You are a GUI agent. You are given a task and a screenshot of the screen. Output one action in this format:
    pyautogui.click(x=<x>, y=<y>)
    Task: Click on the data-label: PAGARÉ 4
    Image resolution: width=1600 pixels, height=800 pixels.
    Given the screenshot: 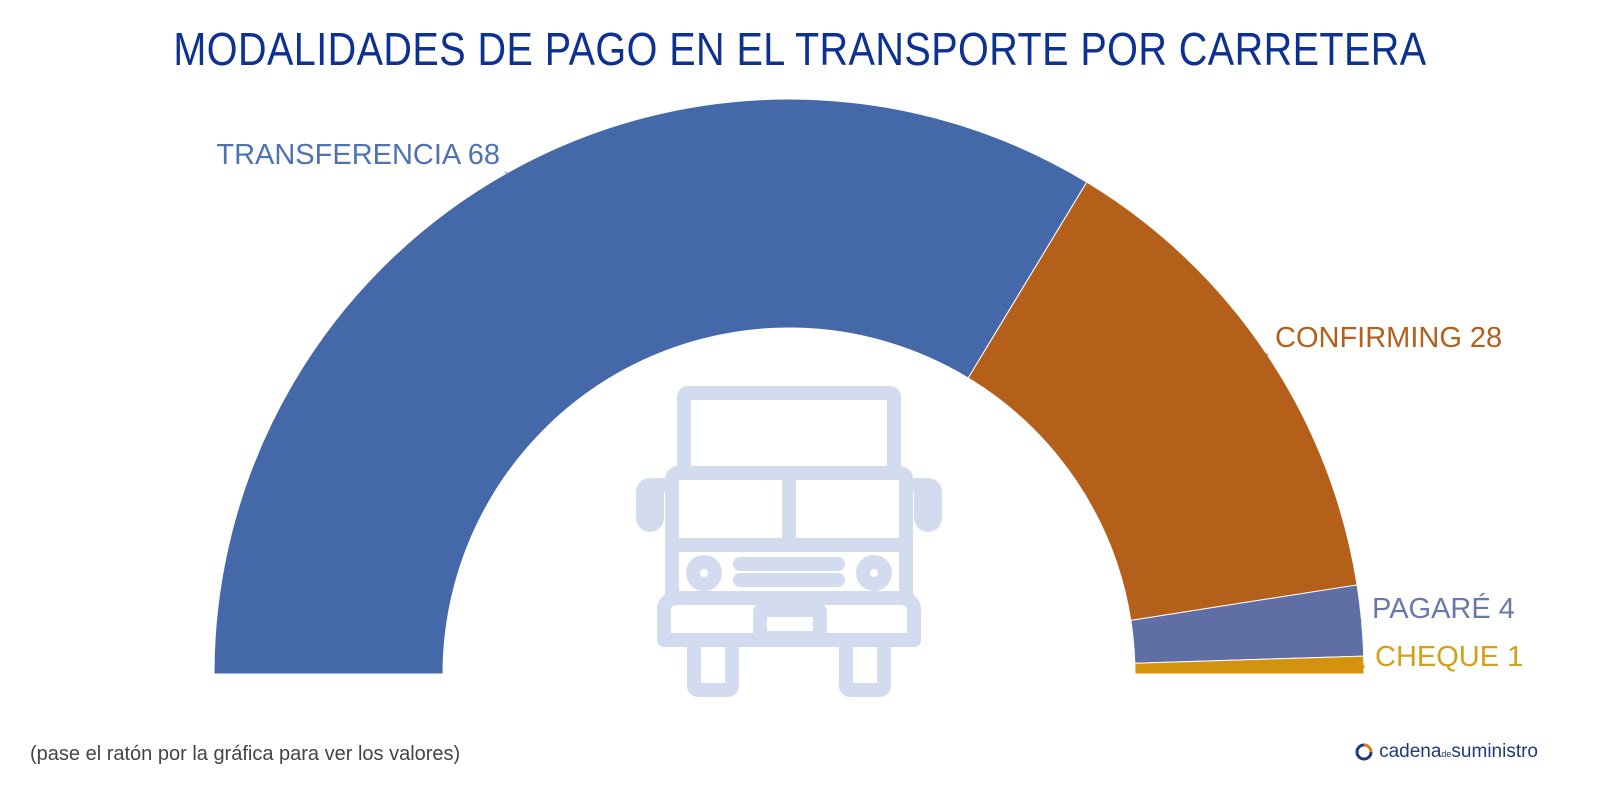 What is the action you would take?
    pyautogui.click(x=1443, y=608)
    